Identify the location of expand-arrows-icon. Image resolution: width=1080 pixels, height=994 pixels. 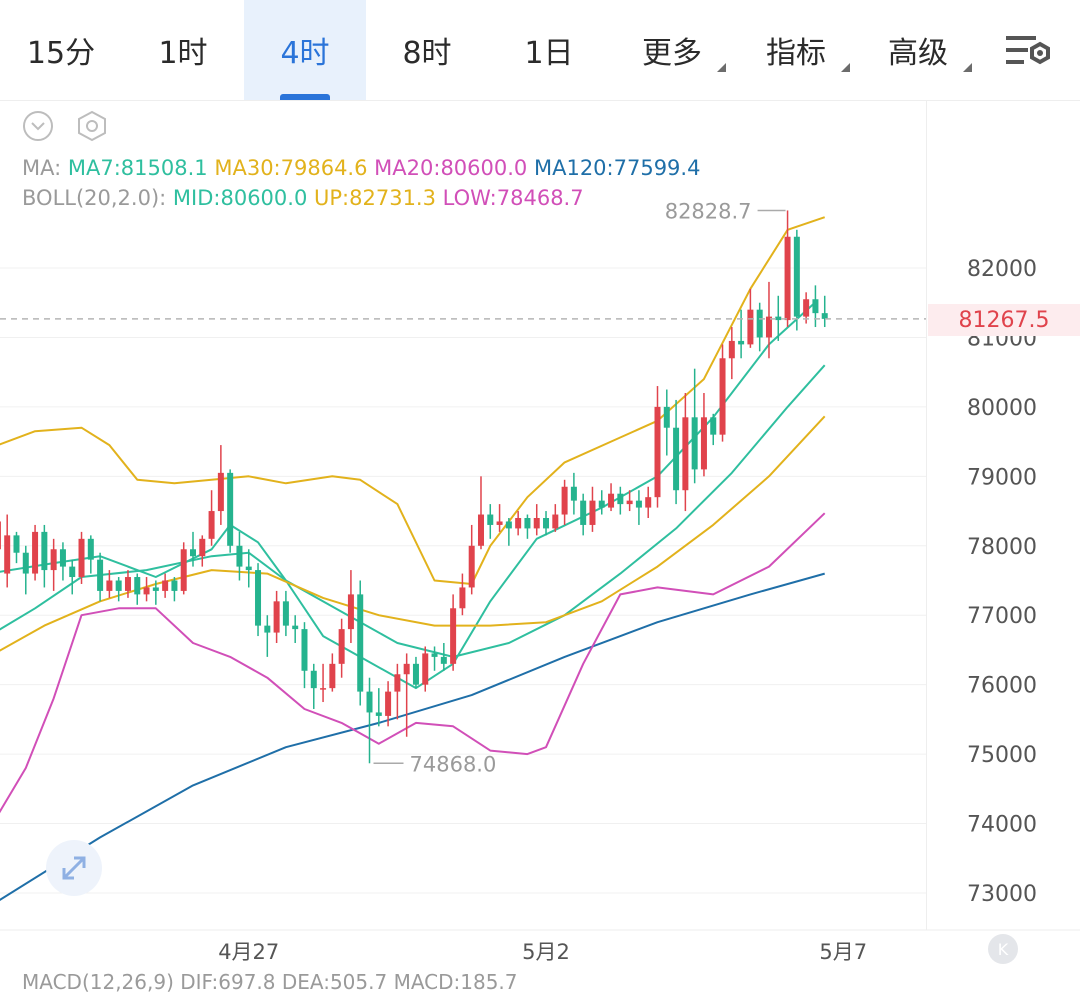
(74, 868).